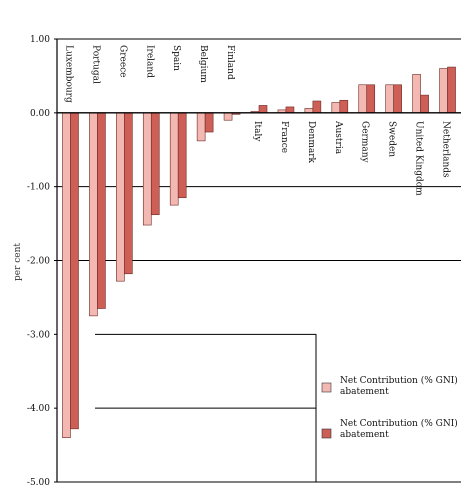 The height and width of the screenshot is (486, 461). Describe the element at coordinates (263, 109) in the screenshot. I see `bar-after-italy` at that location.